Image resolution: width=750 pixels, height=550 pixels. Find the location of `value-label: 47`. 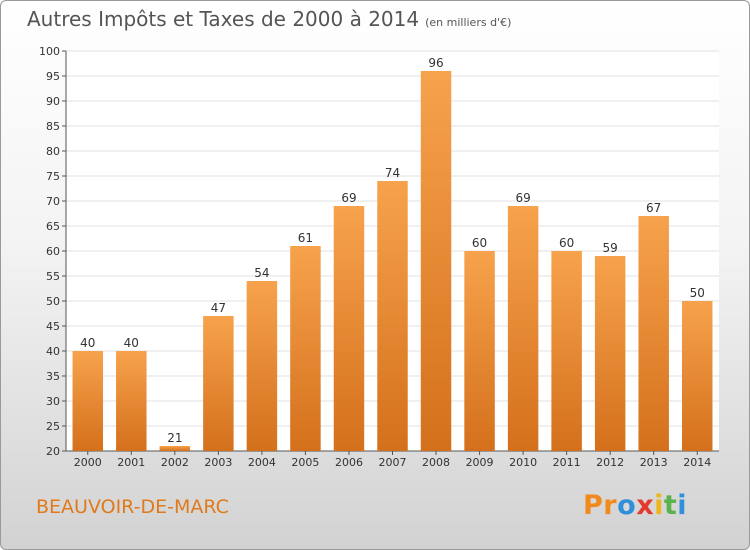

value-label: 47 is located at coordinates (218, 308).